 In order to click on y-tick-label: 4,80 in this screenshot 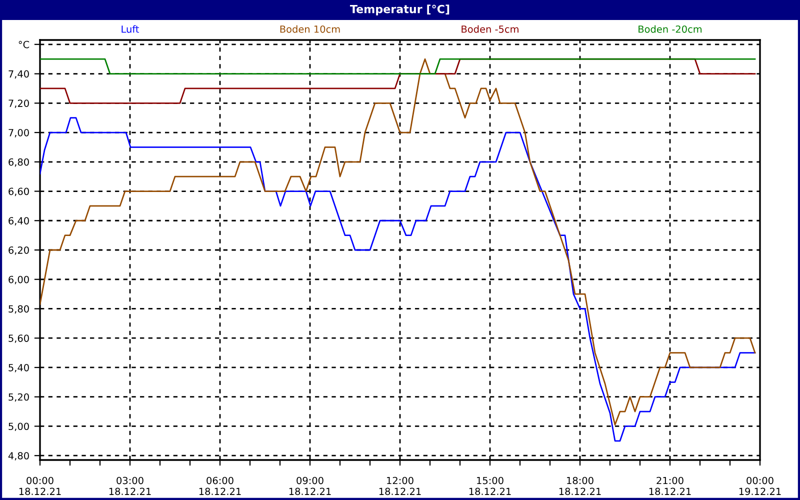, I will do `click(18, 456)`.